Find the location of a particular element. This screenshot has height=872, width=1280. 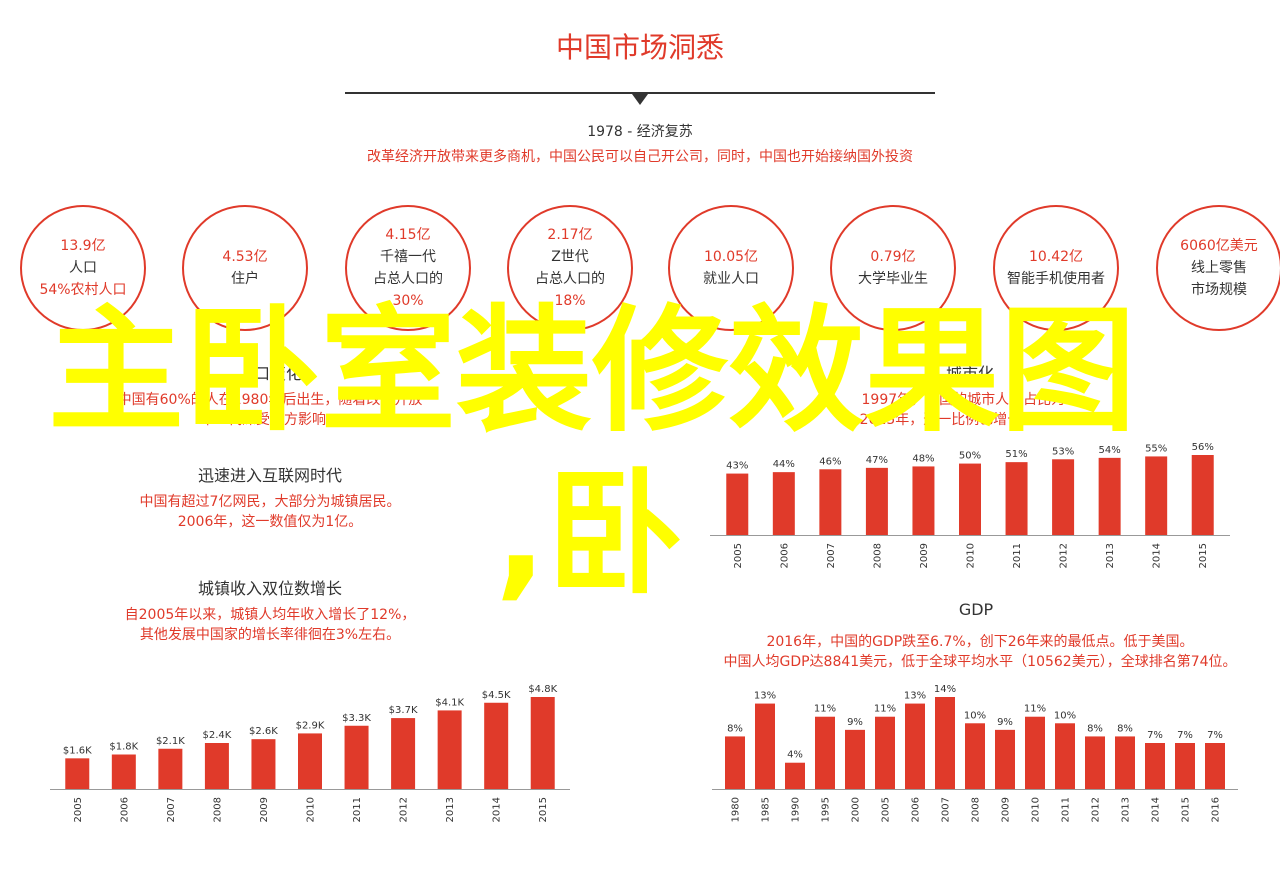

bar-label: $1.8K is located at coordinates (123, 747).